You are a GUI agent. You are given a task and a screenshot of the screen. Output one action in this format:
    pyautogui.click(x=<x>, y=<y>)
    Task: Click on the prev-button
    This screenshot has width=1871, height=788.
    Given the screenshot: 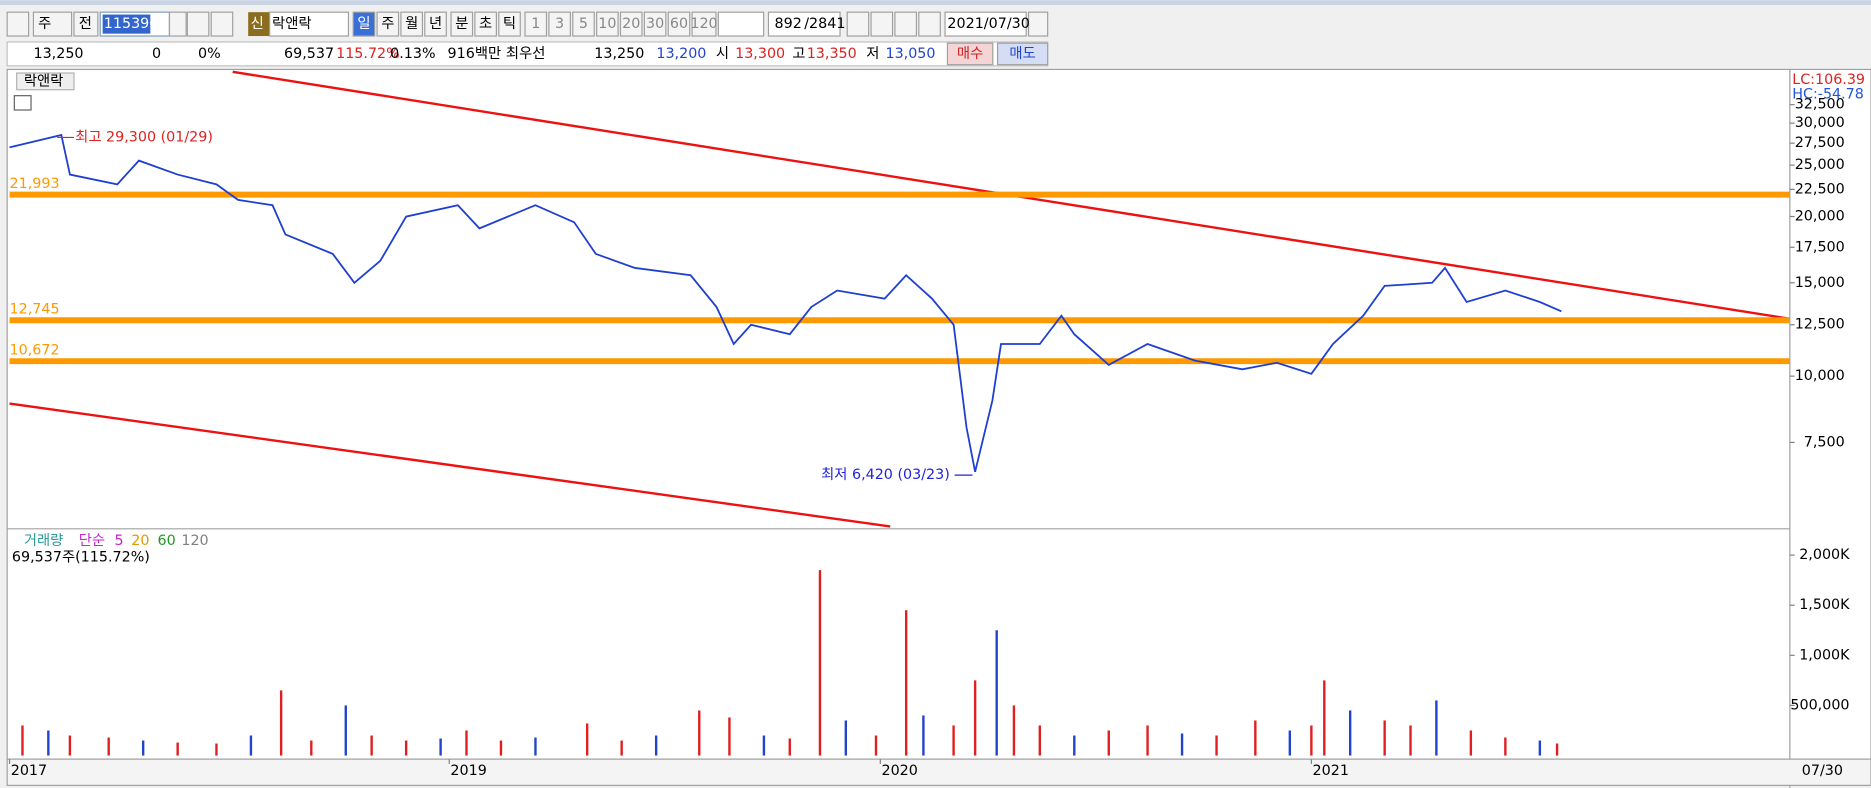 What is the action you would take?
    pyautogui.click(x=86, y=24)
    